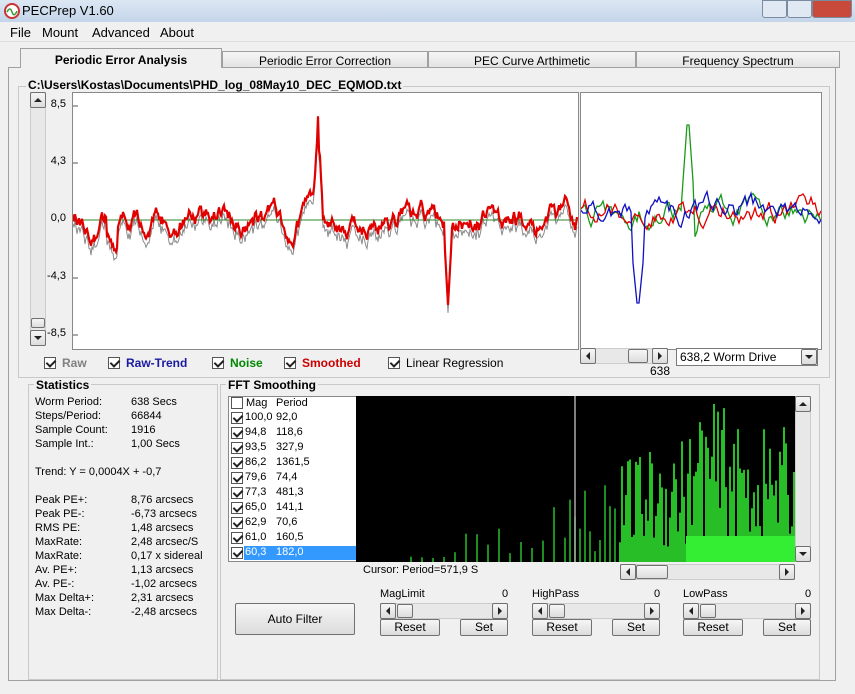 The width and height of the screenshot is (855, 694). I want to click on menu-bar, so click(427, 32).